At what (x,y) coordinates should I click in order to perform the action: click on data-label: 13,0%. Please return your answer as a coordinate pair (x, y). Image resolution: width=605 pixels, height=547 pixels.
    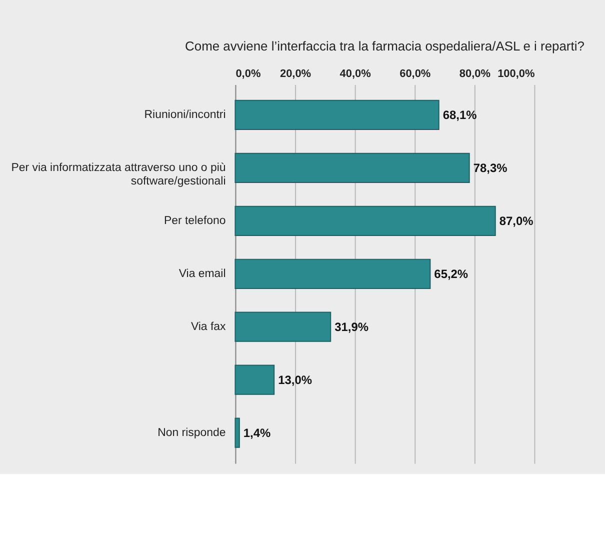
    Looking at the image, I should click on (295, 379).